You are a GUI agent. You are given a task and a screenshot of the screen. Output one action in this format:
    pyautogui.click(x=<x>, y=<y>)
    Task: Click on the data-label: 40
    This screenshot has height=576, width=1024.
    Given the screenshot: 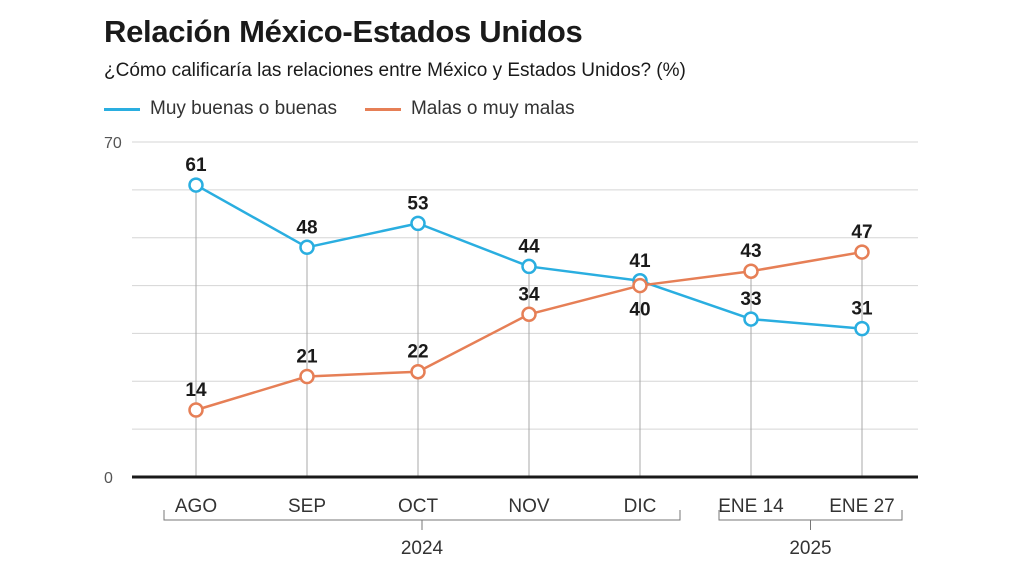 What is the action you would take?
    pyautogui.click(x=639, y=310)
    